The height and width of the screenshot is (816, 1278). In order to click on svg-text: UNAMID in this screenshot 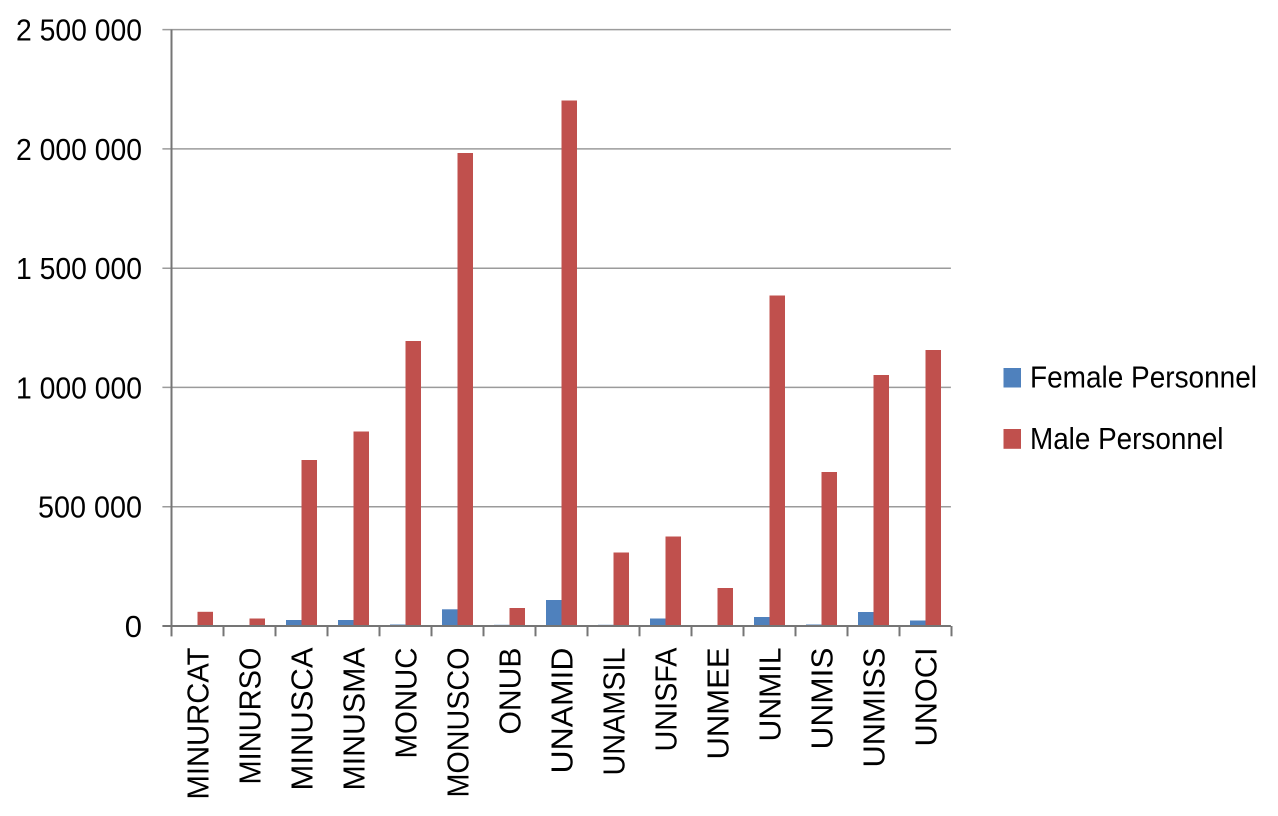, I will do `click(562, 711)`.